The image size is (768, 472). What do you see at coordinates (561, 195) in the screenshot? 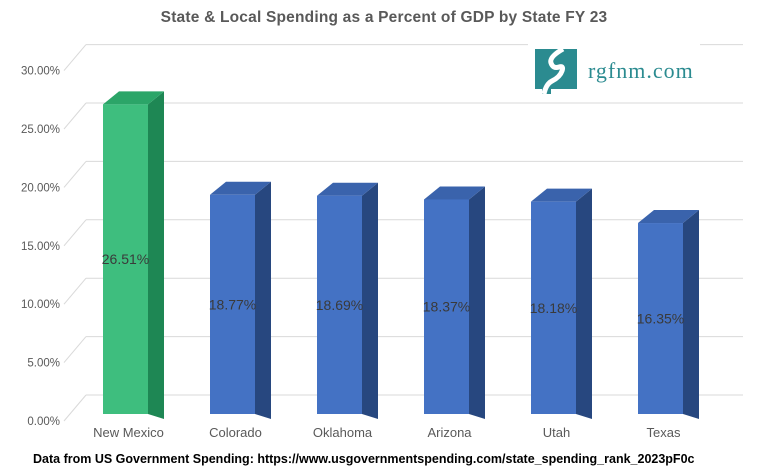
I see `bar-top-utah` at bounding box center [561, 195].